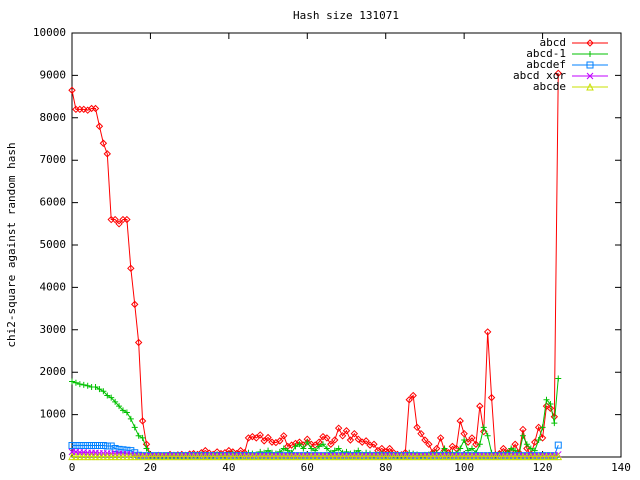  Describe the element at coordinates (546, 53) in the screenshot. I see `legend-label: abcd-1` at that location.